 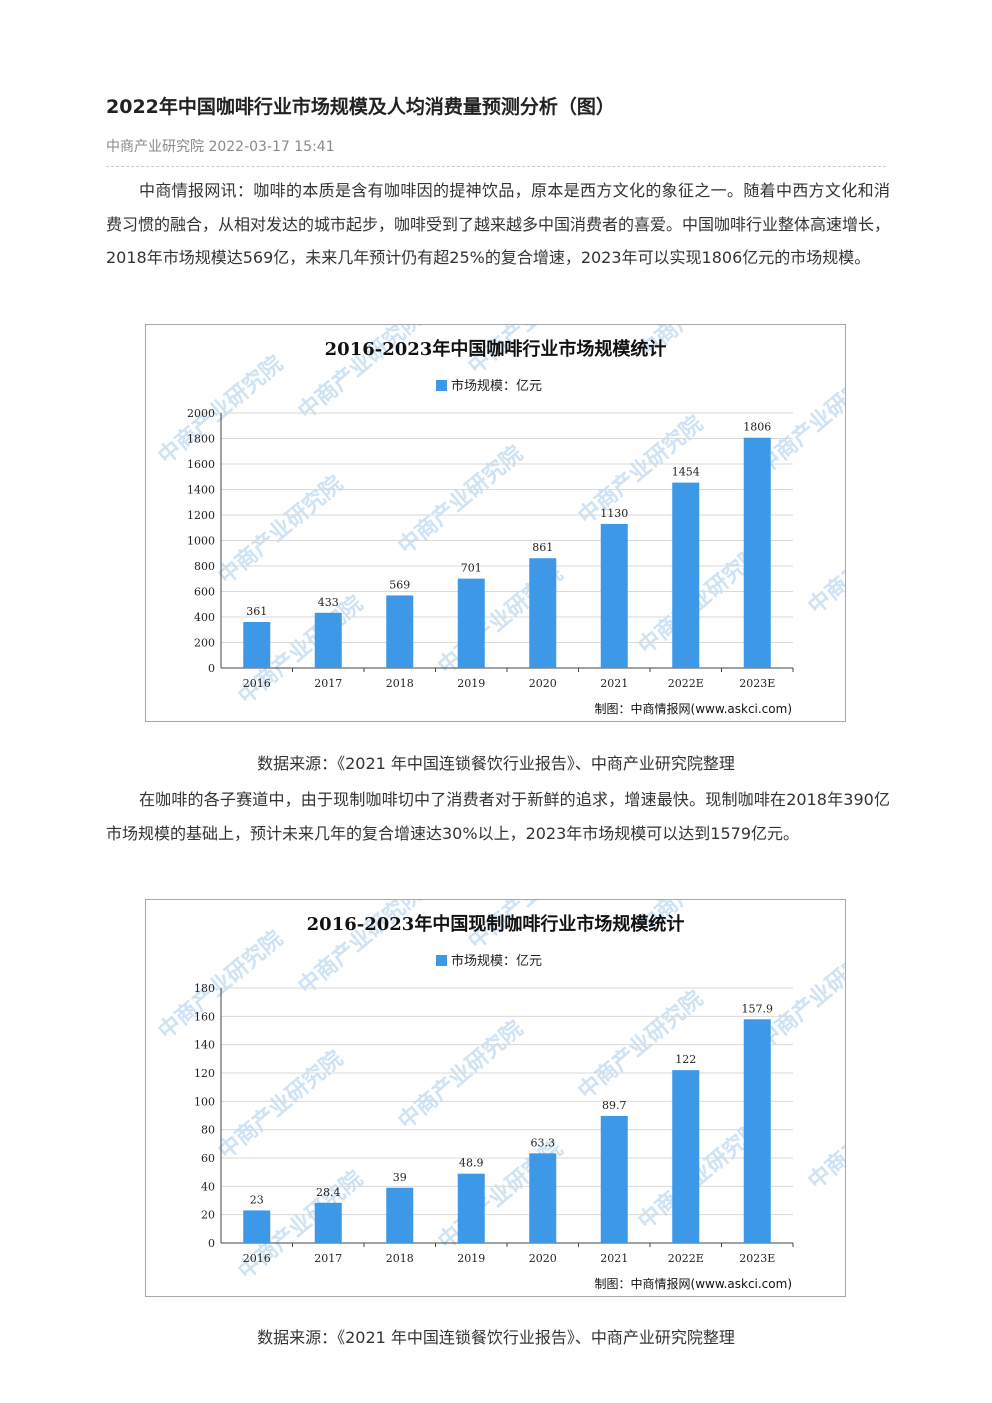 I want to click on bar-value-label: 48.9, so click(x=471, y=1163).